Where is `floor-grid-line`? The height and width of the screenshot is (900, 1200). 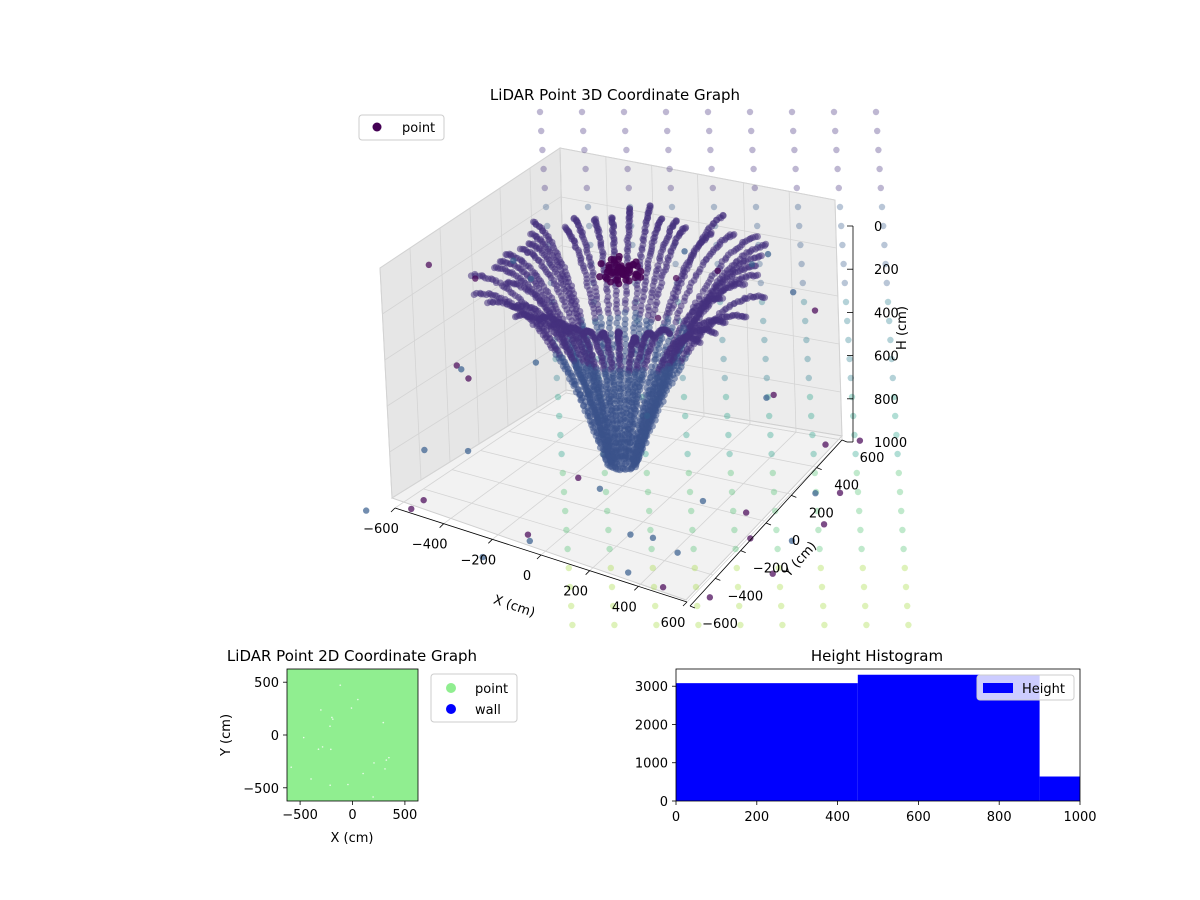 floor-grid-line is located at coordinates (764, 521).